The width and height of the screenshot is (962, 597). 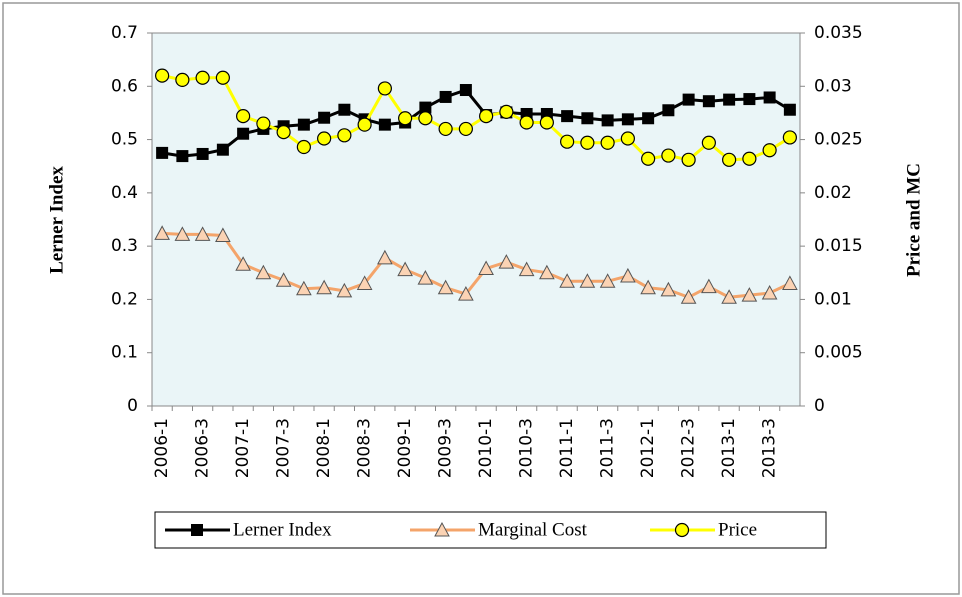 What do you see at coordinates (838, 33) in the screenshot?
I see `y2-tick-label: 0.035` at bounding box center [838, 33].